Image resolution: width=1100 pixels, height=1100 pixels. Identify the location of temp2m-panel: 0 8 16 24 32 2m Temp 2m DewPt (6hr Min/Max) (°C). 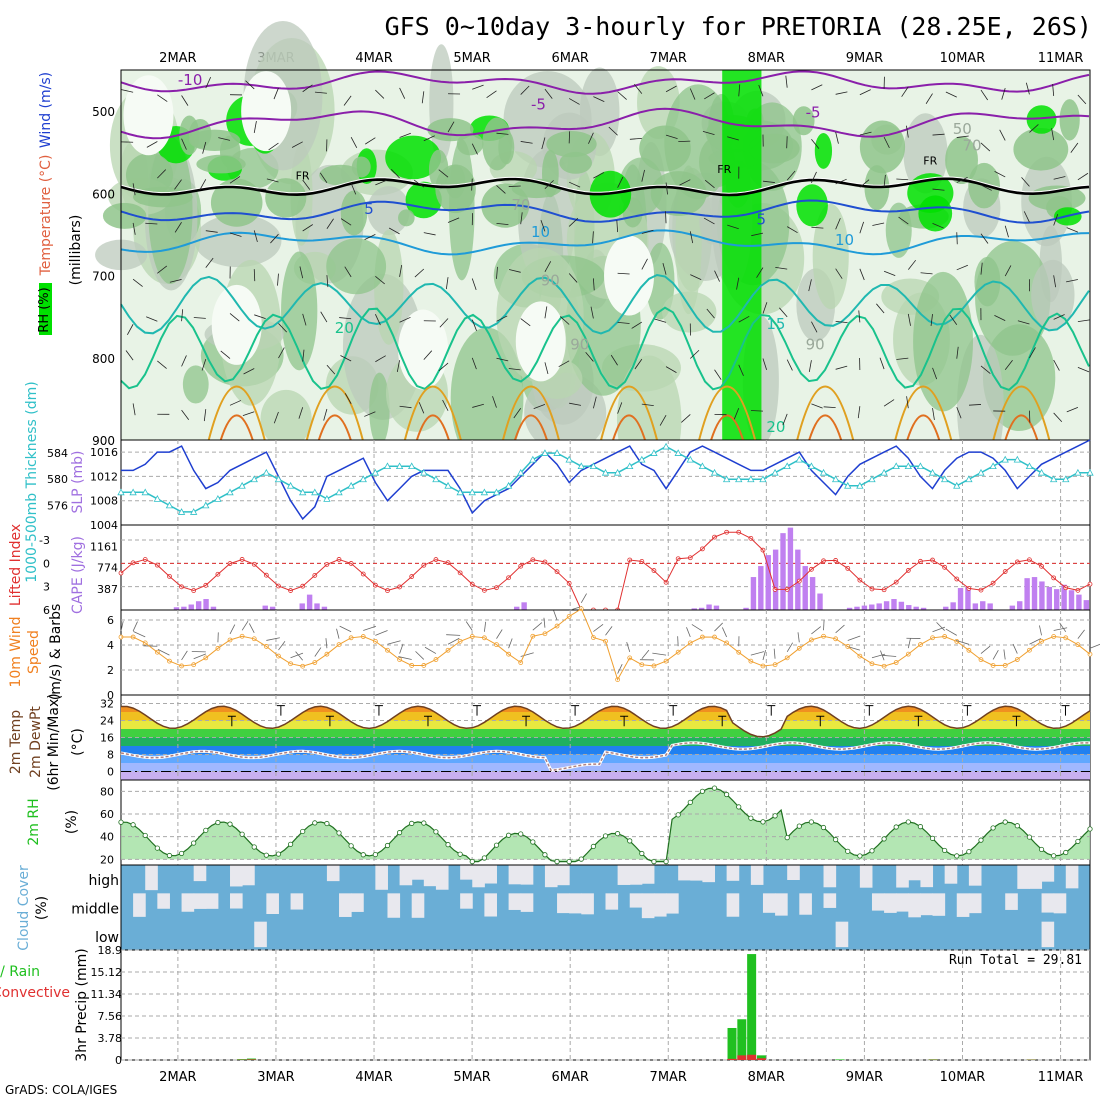
(549, 742).